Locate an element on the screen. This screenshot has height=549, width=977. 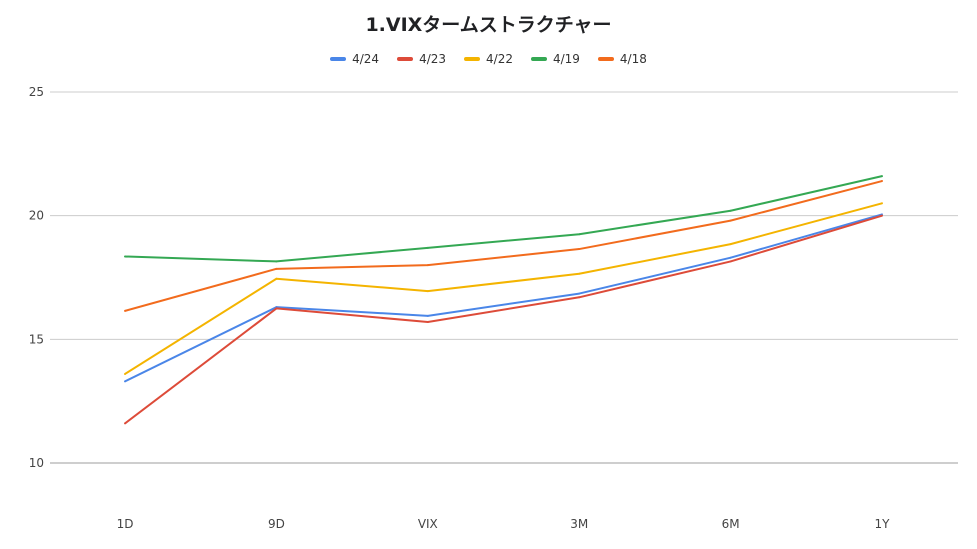
y-tick-label: 20 is located at coordinates (36, 216).